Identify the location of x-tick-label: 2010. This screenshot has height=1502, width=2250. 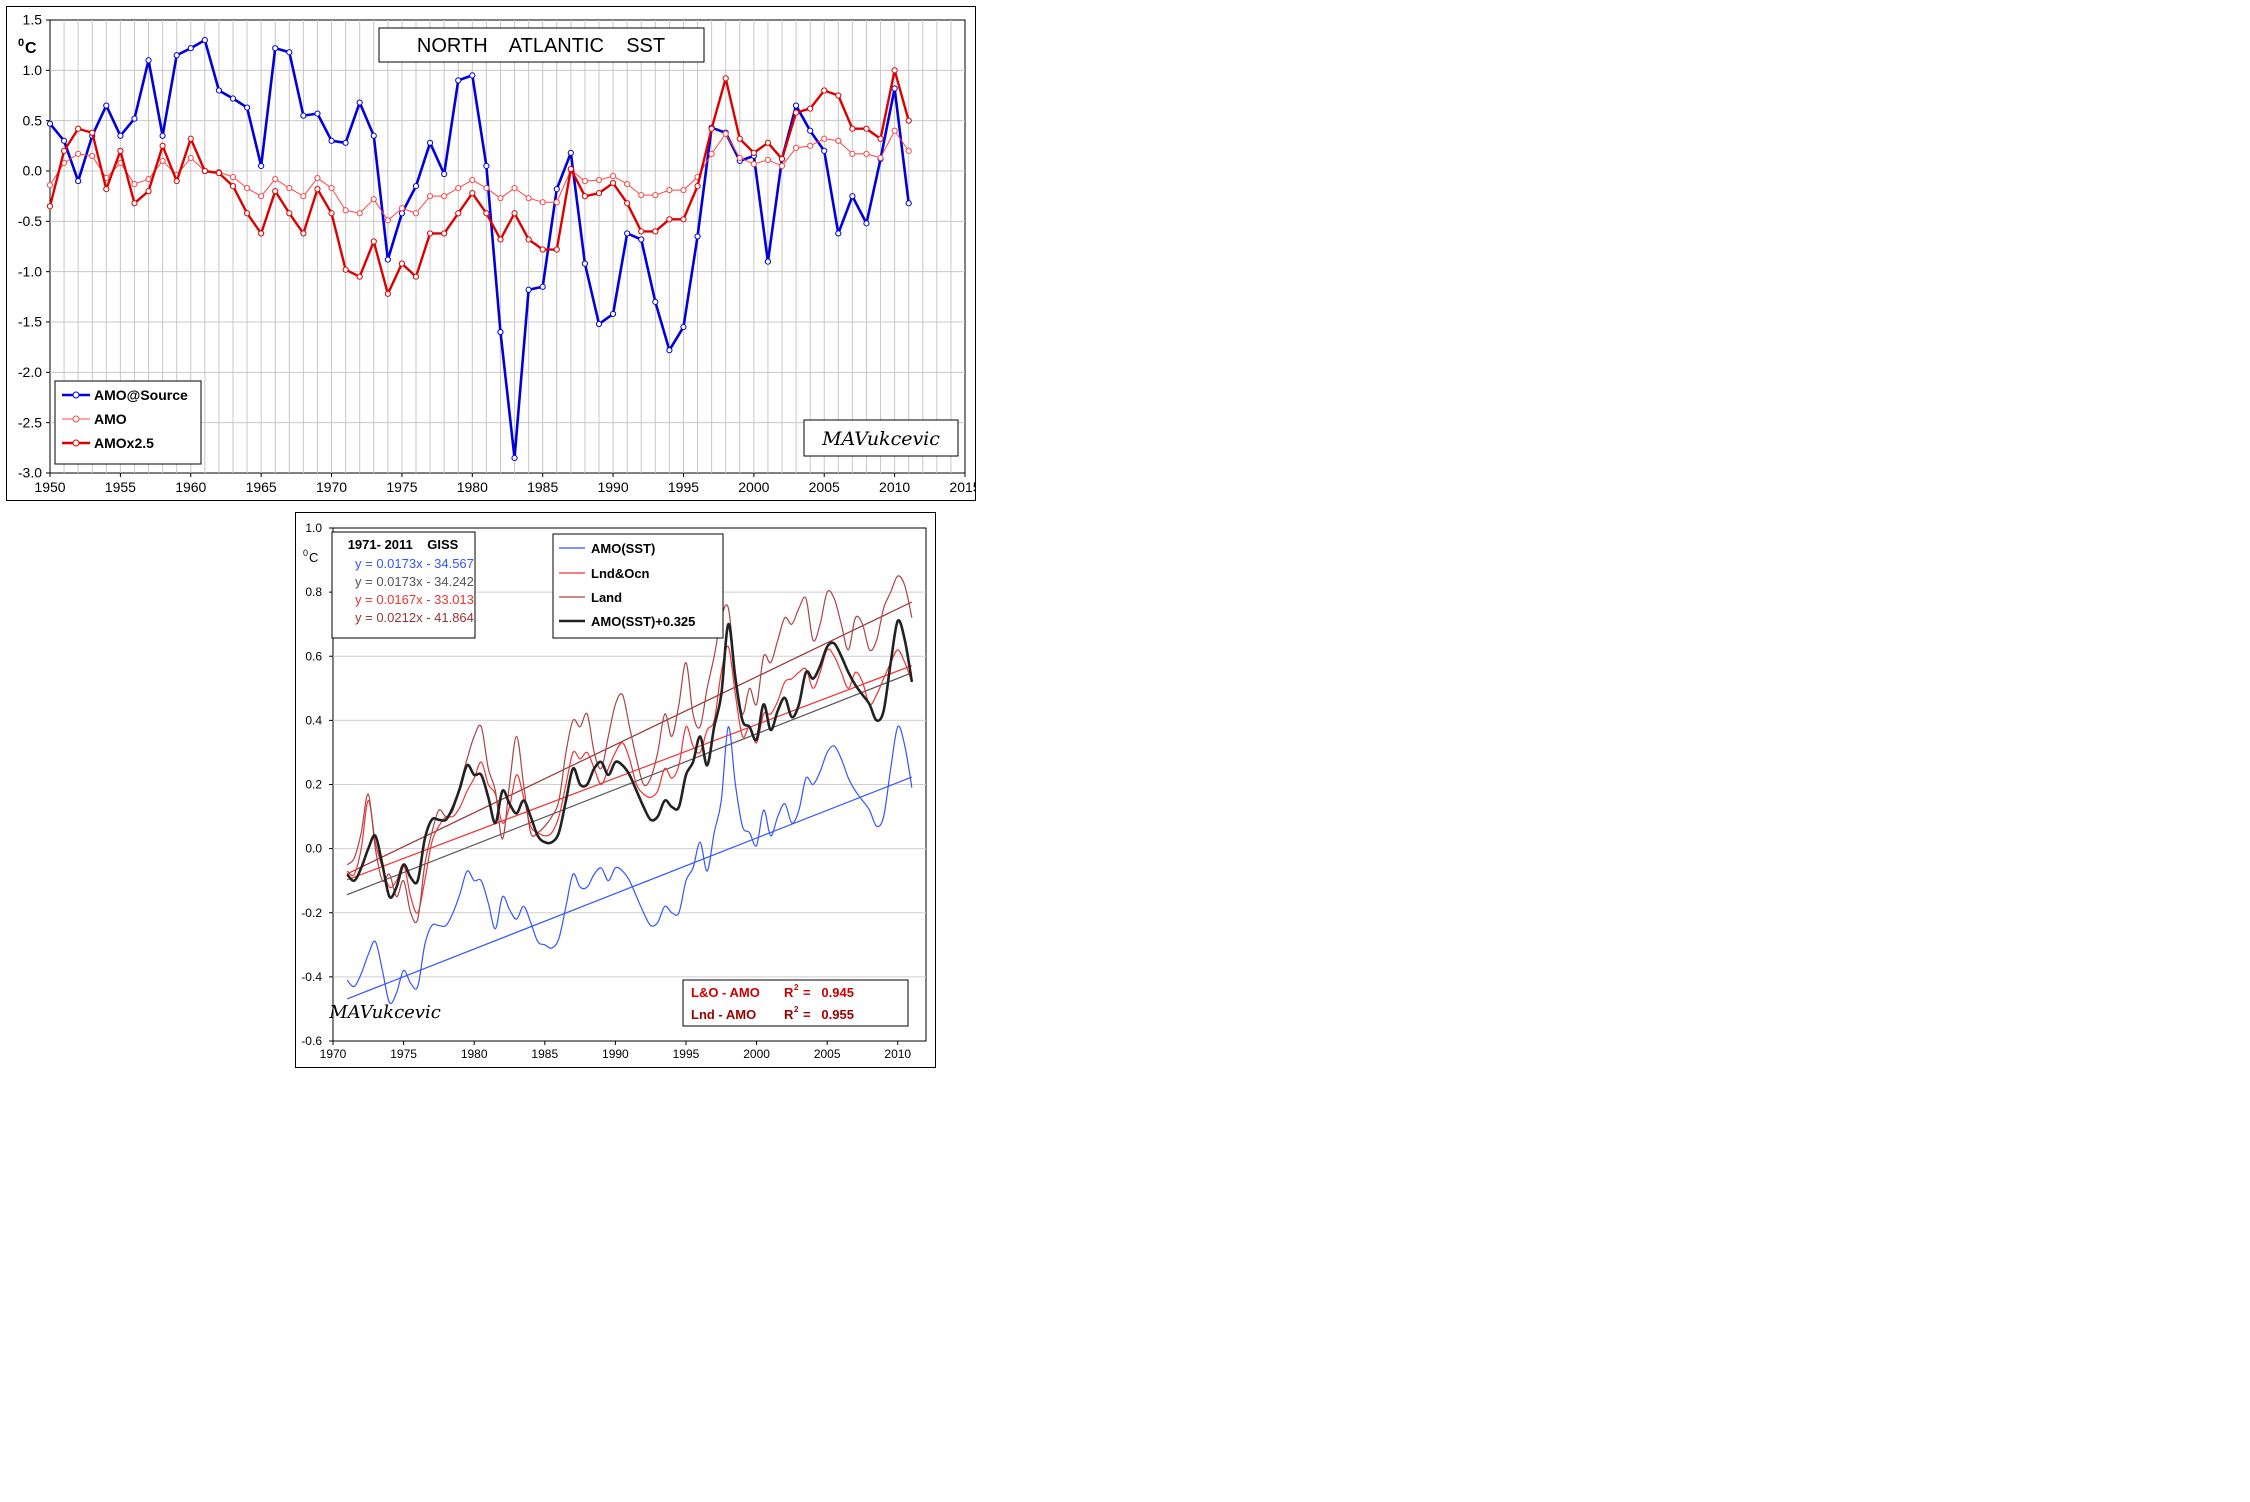
(894, 487).